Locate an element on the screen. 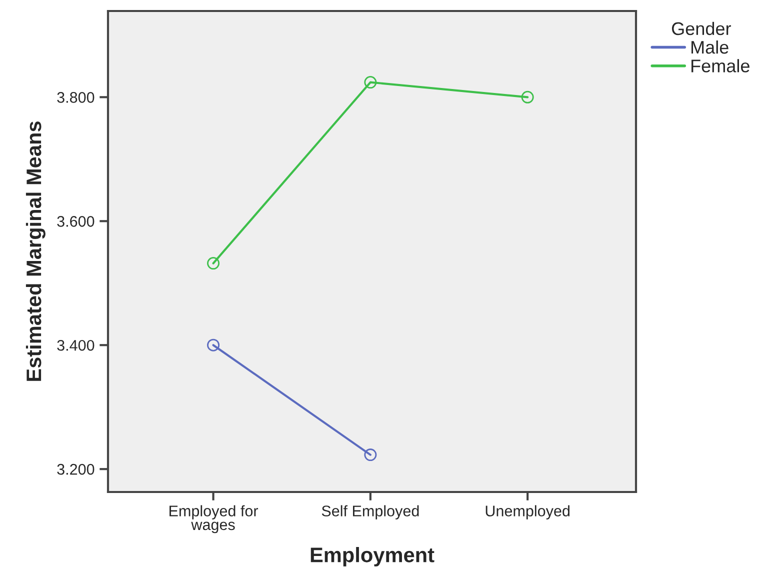  y-tick-label: 3.600 is located at coordinates (75, 221).